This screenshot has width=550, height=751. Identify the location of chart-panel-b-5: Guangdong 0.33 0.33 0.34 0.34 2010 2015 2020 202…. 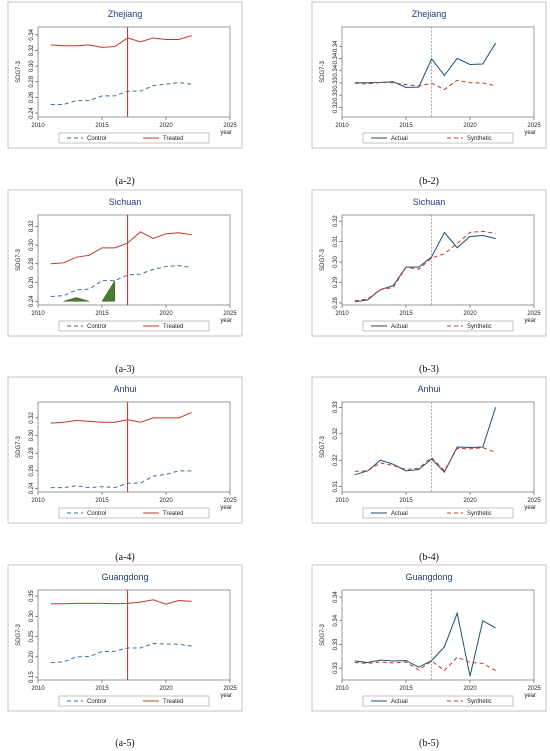
(429, 638).